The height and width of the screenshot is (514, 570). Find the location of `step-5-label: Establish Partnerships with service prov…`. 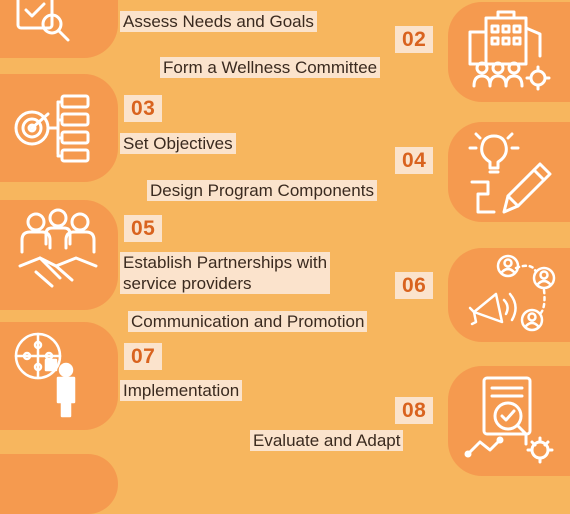

step-5-label: Establish Partnerships with service prov… is located at coordinates (225, 273).